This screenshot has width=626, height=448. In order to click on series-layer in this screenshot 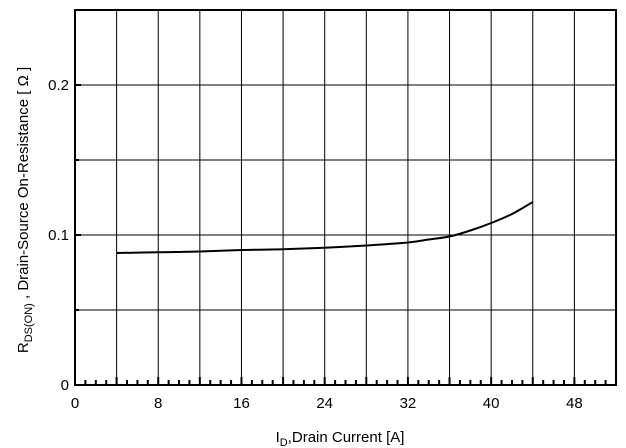, I will do `click(325, 227)`.